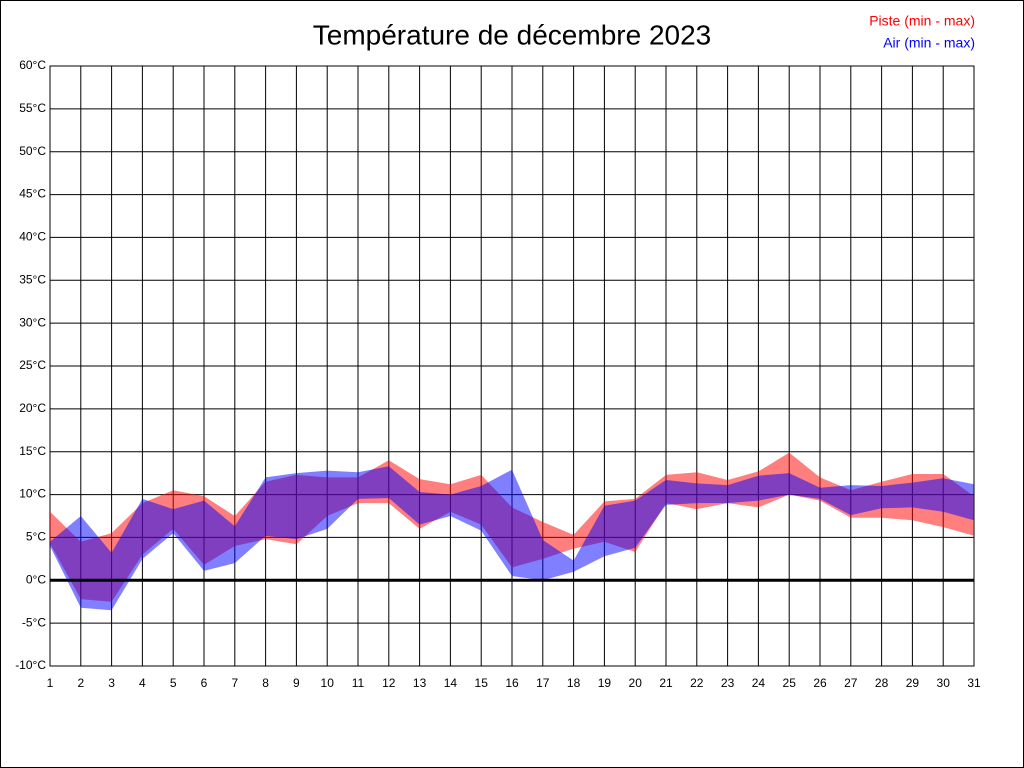  What do you see at coordinates (32, 494) in the screenshot?
I see `y-tick-label: 10°C` at bounding box center [32, 494].